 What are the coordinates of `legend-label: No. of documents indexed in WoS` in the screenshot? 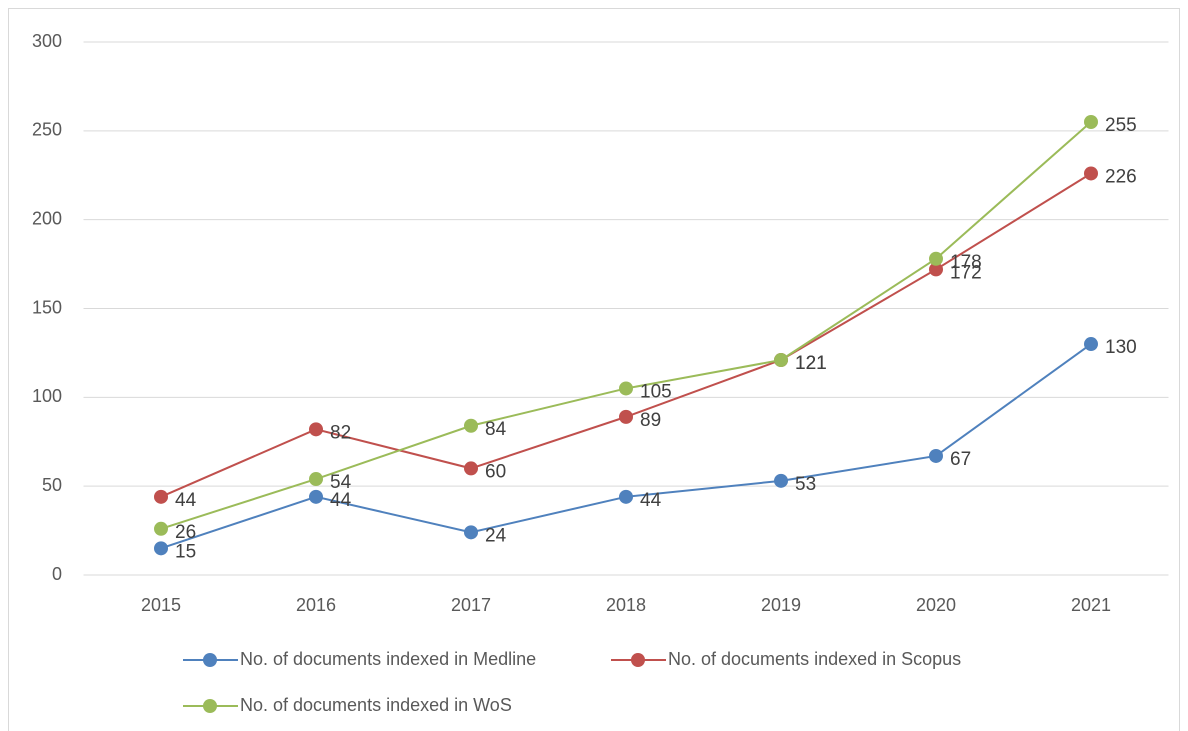 It's located at (376, 705).